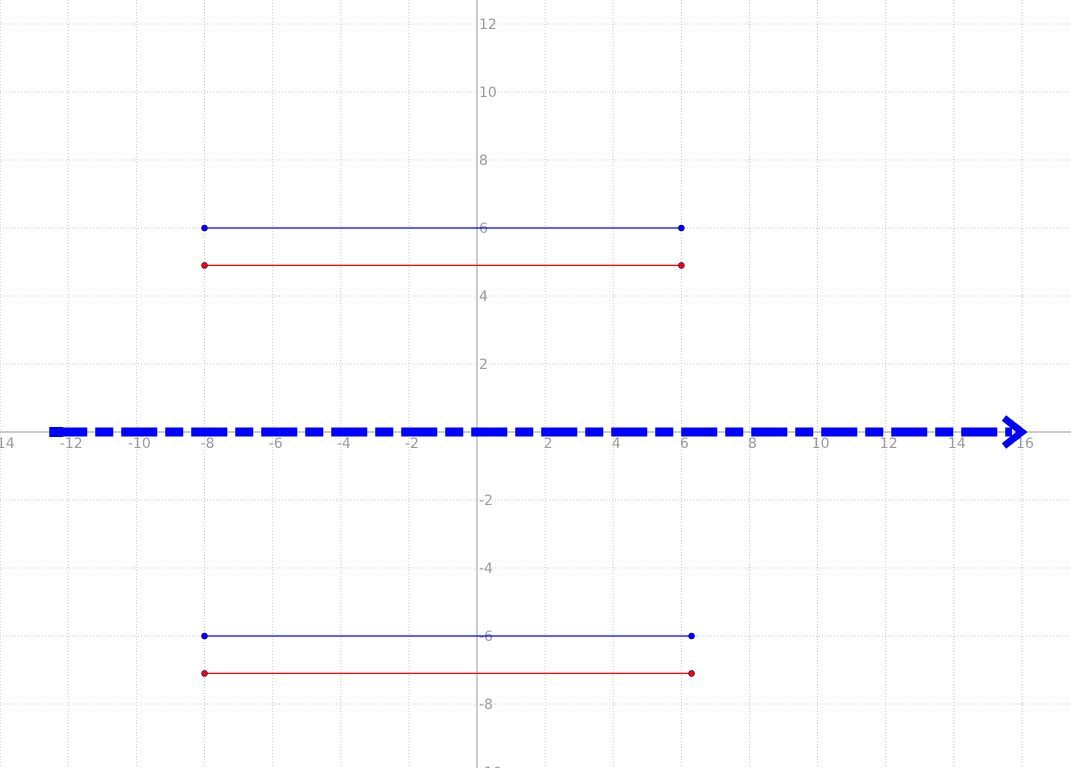 This screenshot has width=1071, height=768. What do you see at coordinates (204, 228) in the screenshot?
I see `segment-1-start-point` at bounding box center [204, 228].